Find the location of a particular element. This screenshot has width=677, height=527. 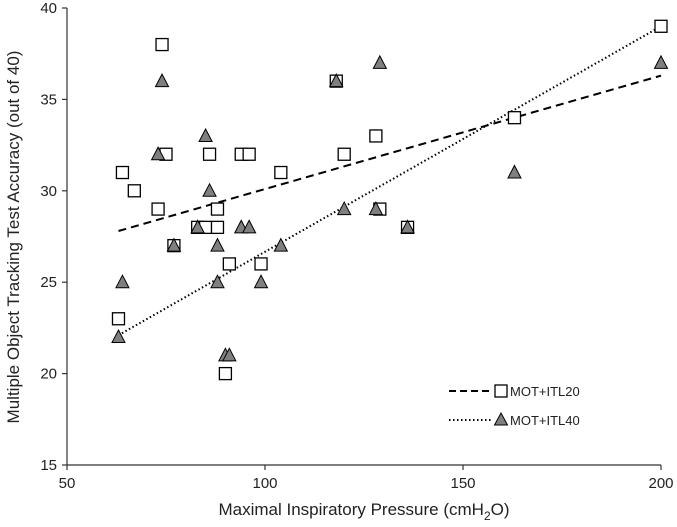

x-axis-title-end: O) is located at coordinates (500, 509).